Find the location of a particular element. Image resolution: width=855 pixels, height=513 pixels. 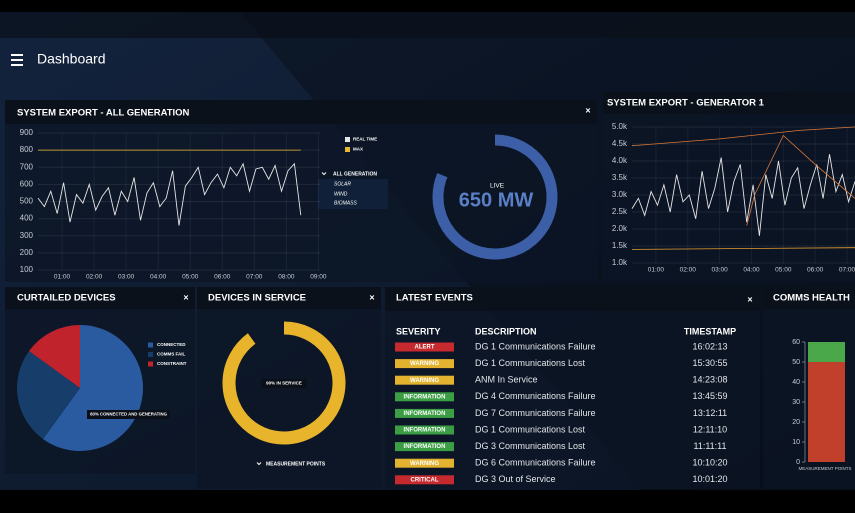

event-timestamp: 14:23:08 is located at coordinates (709, 380).